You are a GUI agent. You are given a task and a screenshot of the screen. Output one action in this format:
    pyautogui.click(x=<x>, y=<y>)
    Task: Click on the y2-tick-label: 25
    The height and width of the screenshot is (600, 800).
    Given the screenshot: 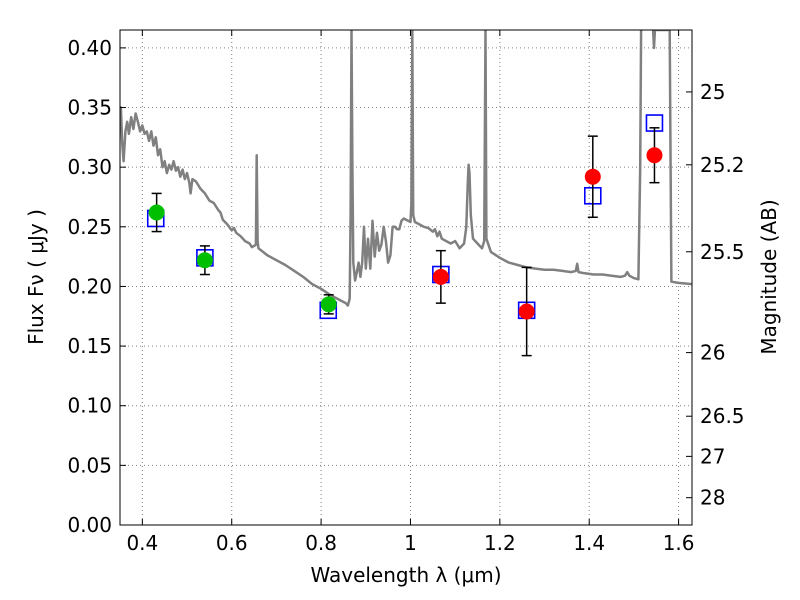 What is the action you would take?
    pyautogui.click(x=712, y=92)
    